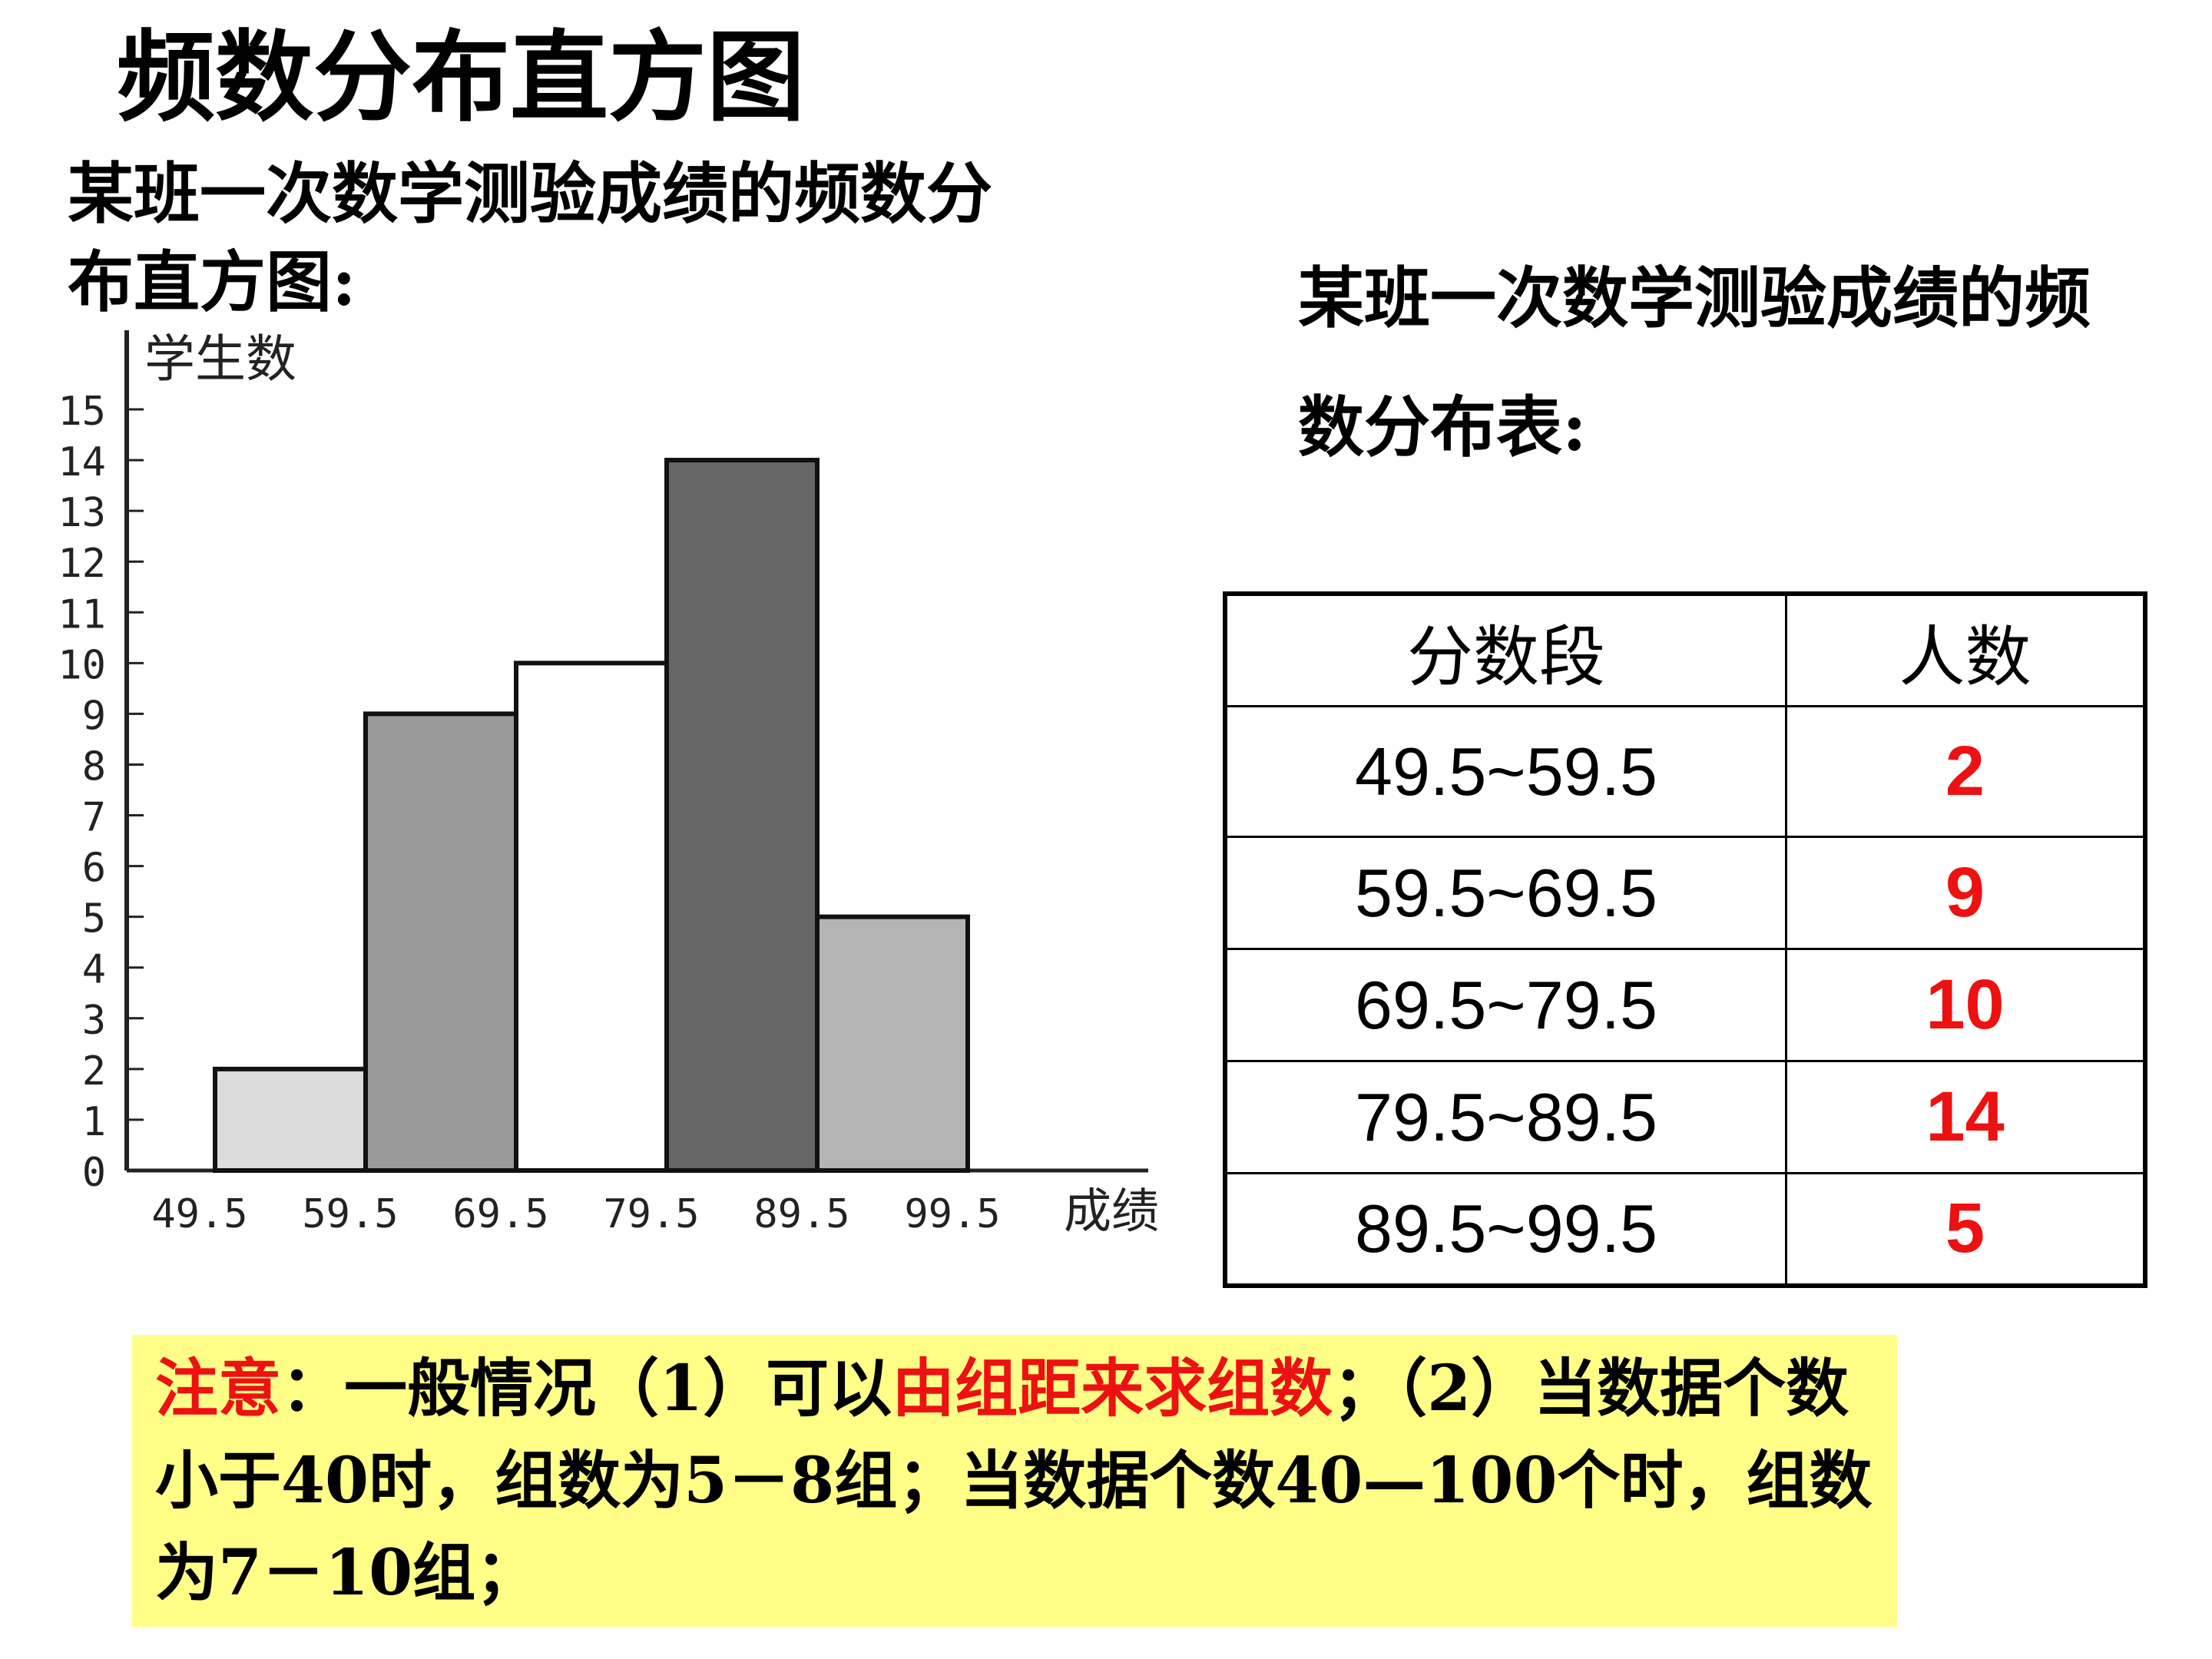 The image size is (2212, 1659). I want to click on note-text-1: ：一般情况（1）可以, so click(586, 1389).